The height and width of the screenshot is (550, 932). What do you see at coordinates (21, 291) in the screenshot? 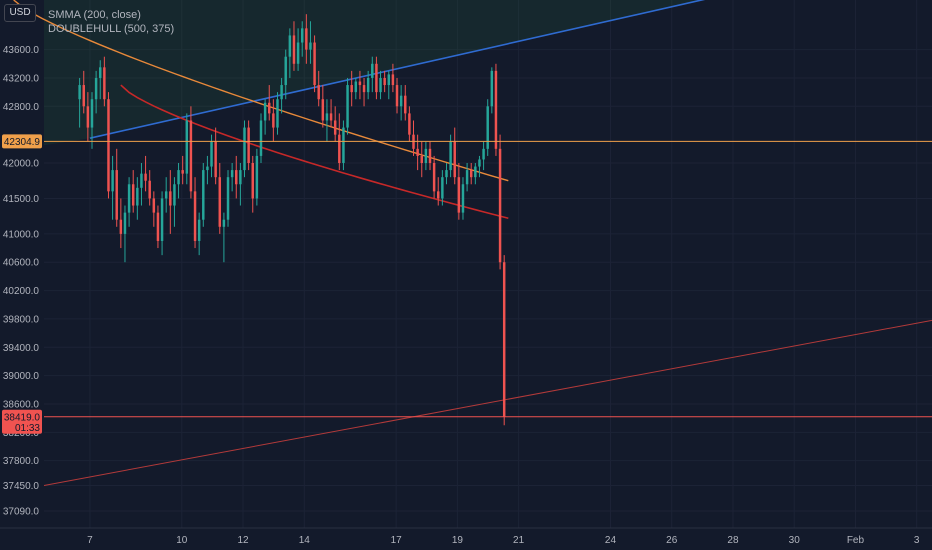
I see `y-tick-label: 40200.0` at bounding box center [21, 291].